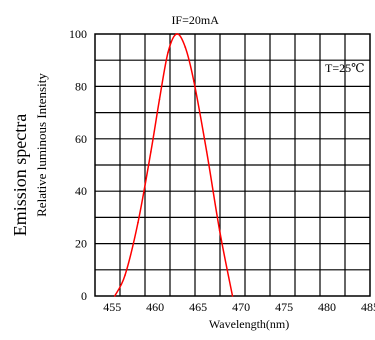  Describe the element at coordinates (81, 86) in the screenshot. I see `y-tick-label: 80` at that location.